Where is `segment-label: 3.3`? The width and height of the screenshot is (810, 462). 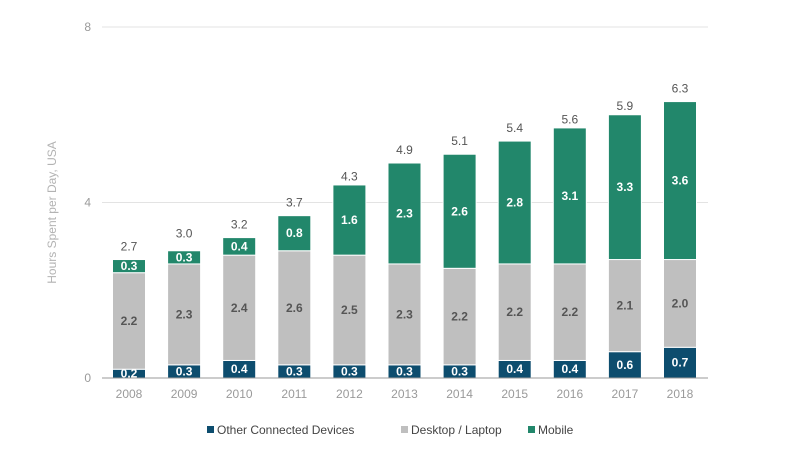
segment-label: 3.3 is located at coordinates (625, 187).